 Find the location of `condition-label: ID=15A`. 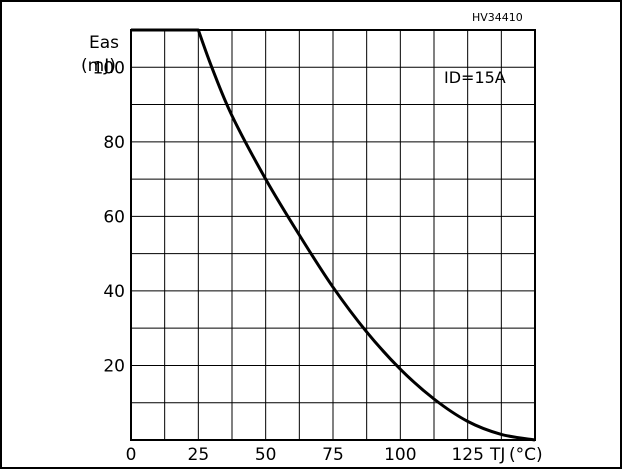

condition-label: ID=15A is located at coordinates (475, 77).